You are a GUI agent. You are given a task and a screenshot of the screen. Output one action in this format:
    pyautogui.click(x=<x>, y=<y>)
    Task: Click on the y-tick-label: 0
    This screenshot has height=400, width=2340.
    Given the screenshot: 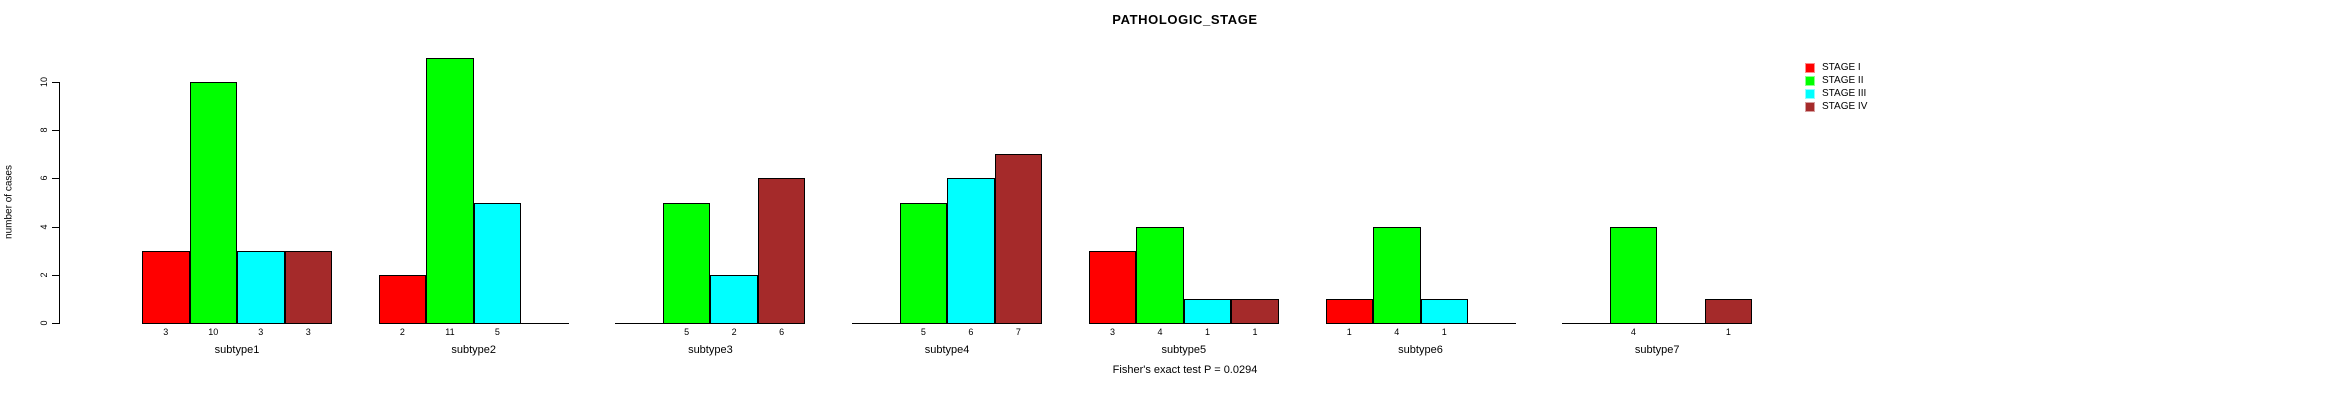 What is the action you would take?
    pyautogui.click(x=44, y=323)
    